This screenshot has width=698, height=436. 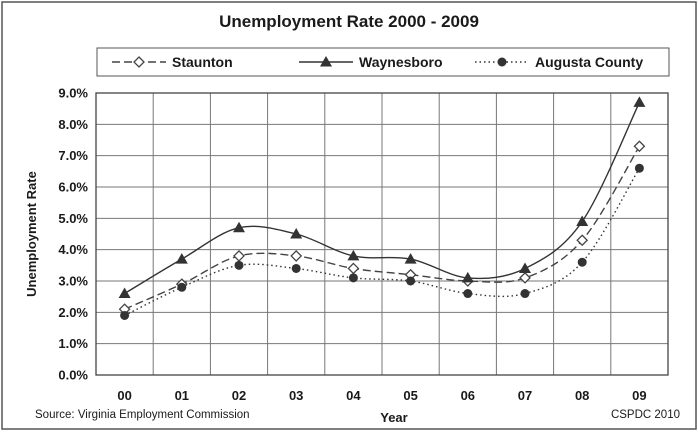 I want to click on y-axis-label: Unemployment Rate, so click(x=31, y=234).